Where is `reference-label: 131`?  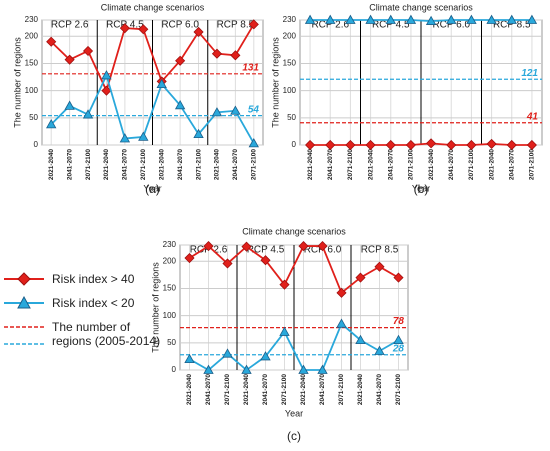
reference-label: 131 is located at coordinates (250, 67).